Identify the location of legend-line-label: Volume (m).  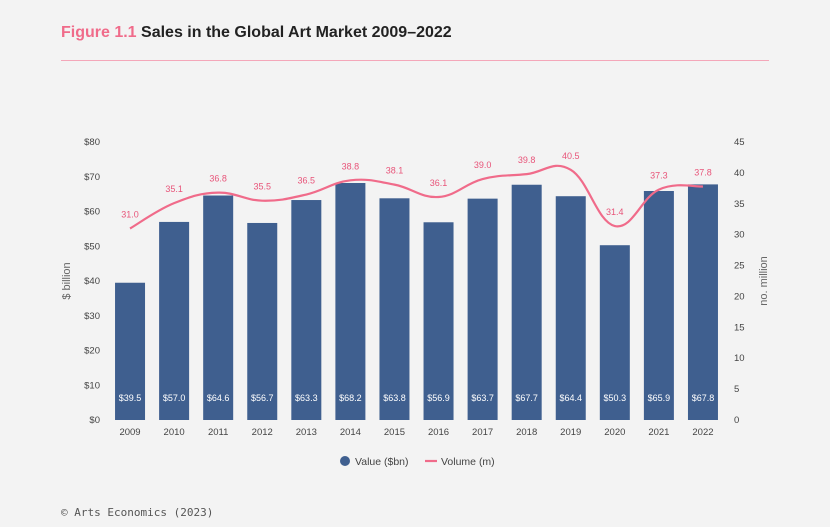
(468, 462).